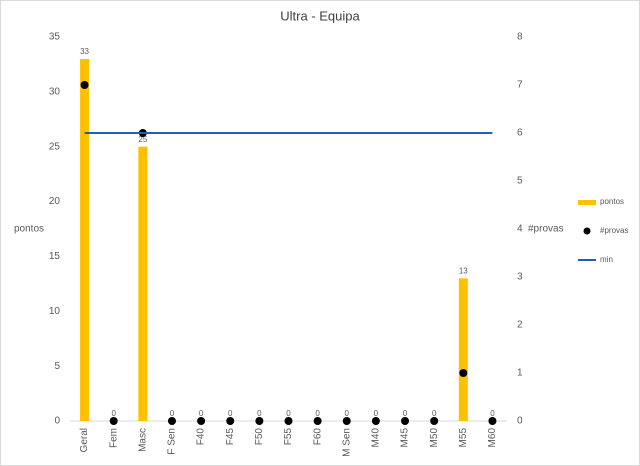  What do you see at coordinates (612, 201) in the screenshot?
I see `legend-label: pontos` at bounding box center [612, 201].